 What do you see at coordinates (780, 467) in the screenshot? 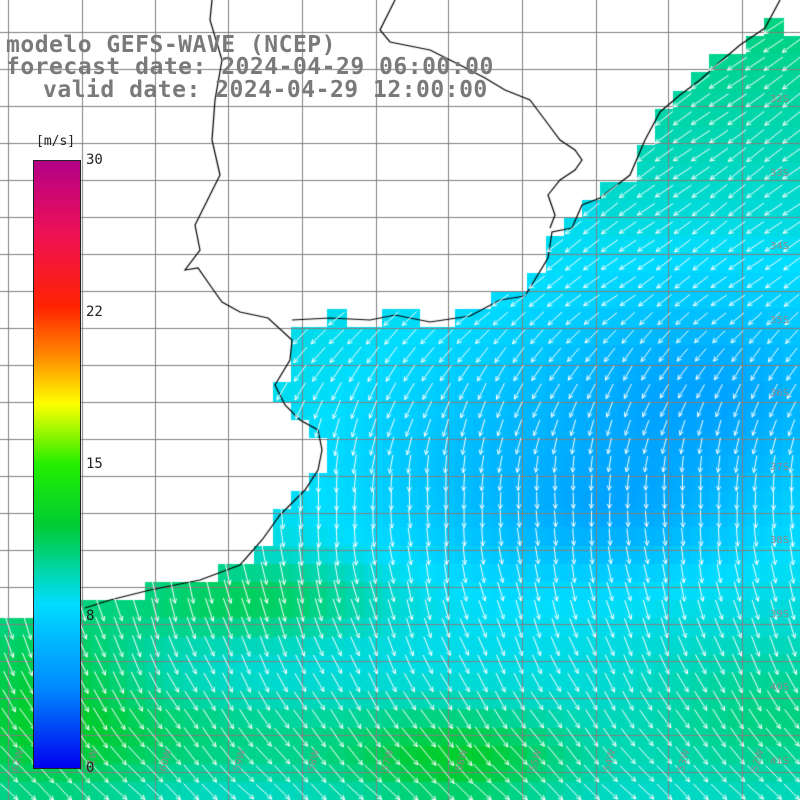
I see `latitude-label: 37S` at bounding box center [780, 467].